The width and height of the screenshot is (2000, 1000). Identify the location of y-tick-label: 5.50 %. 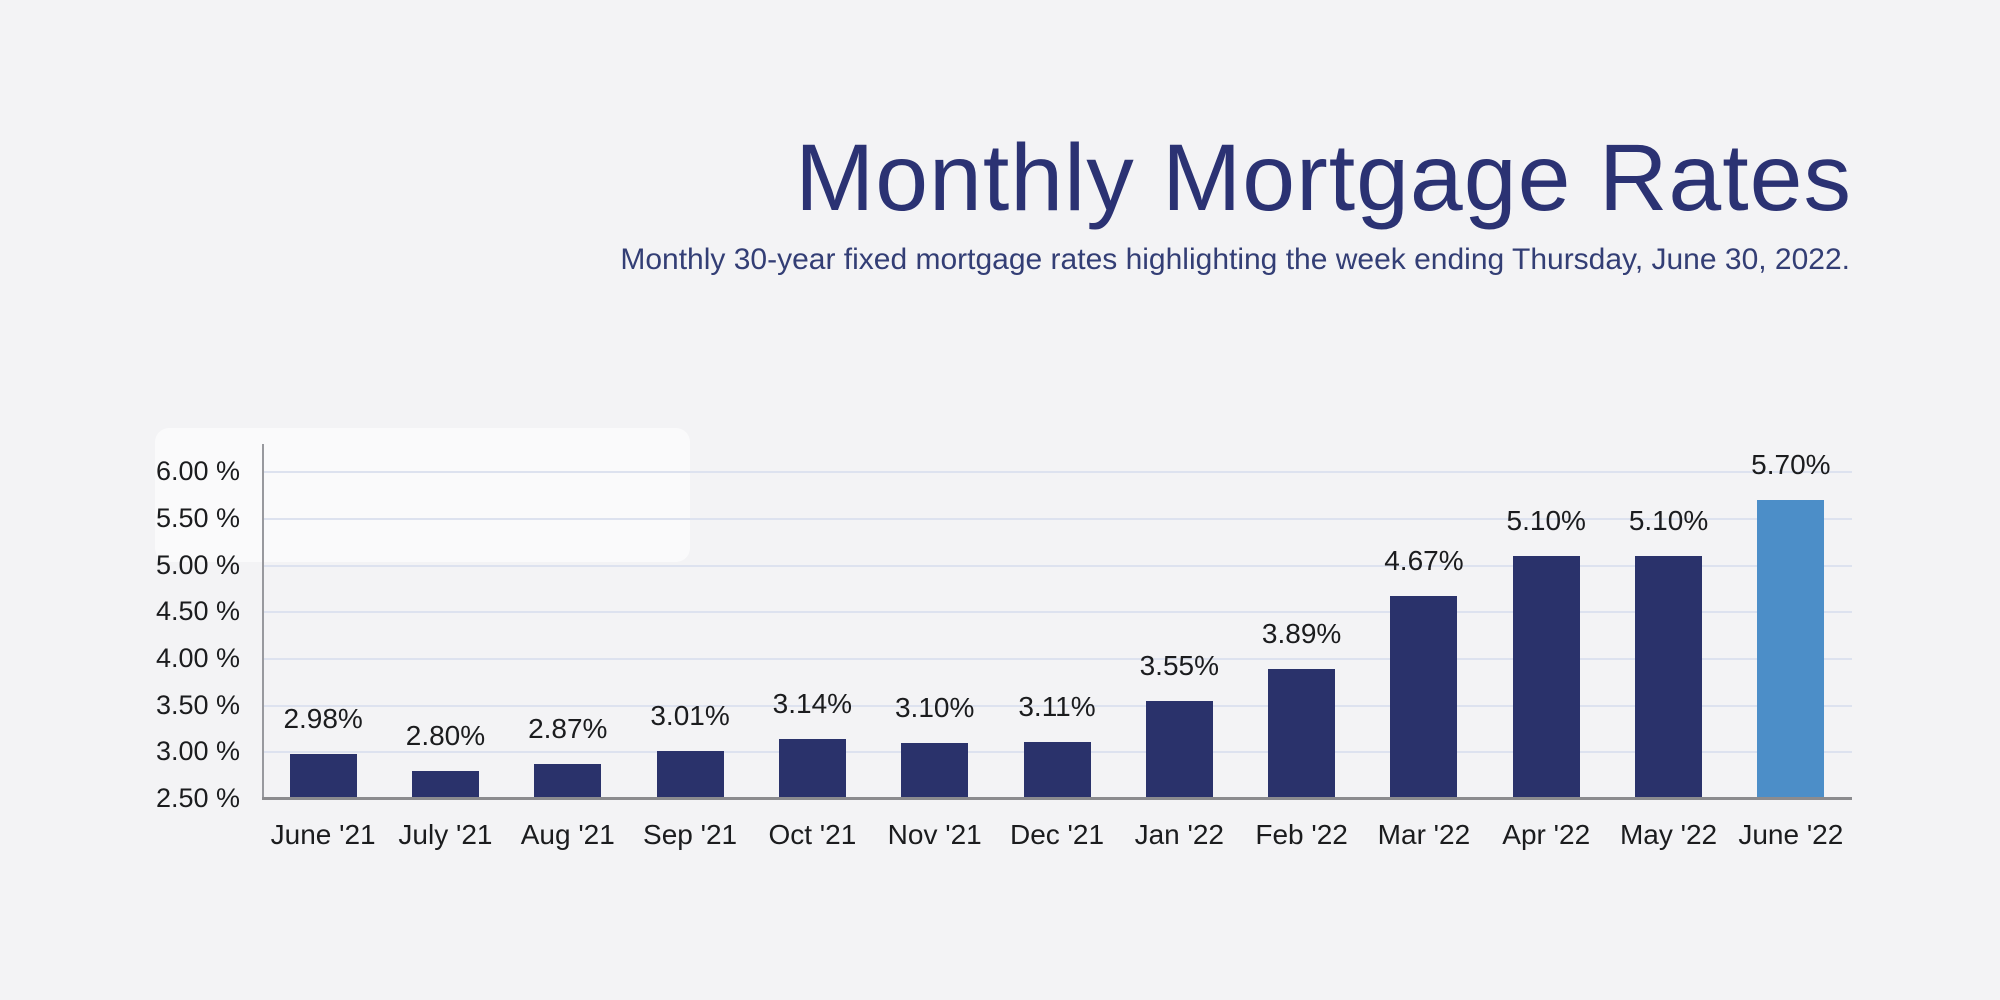
(197, 517).